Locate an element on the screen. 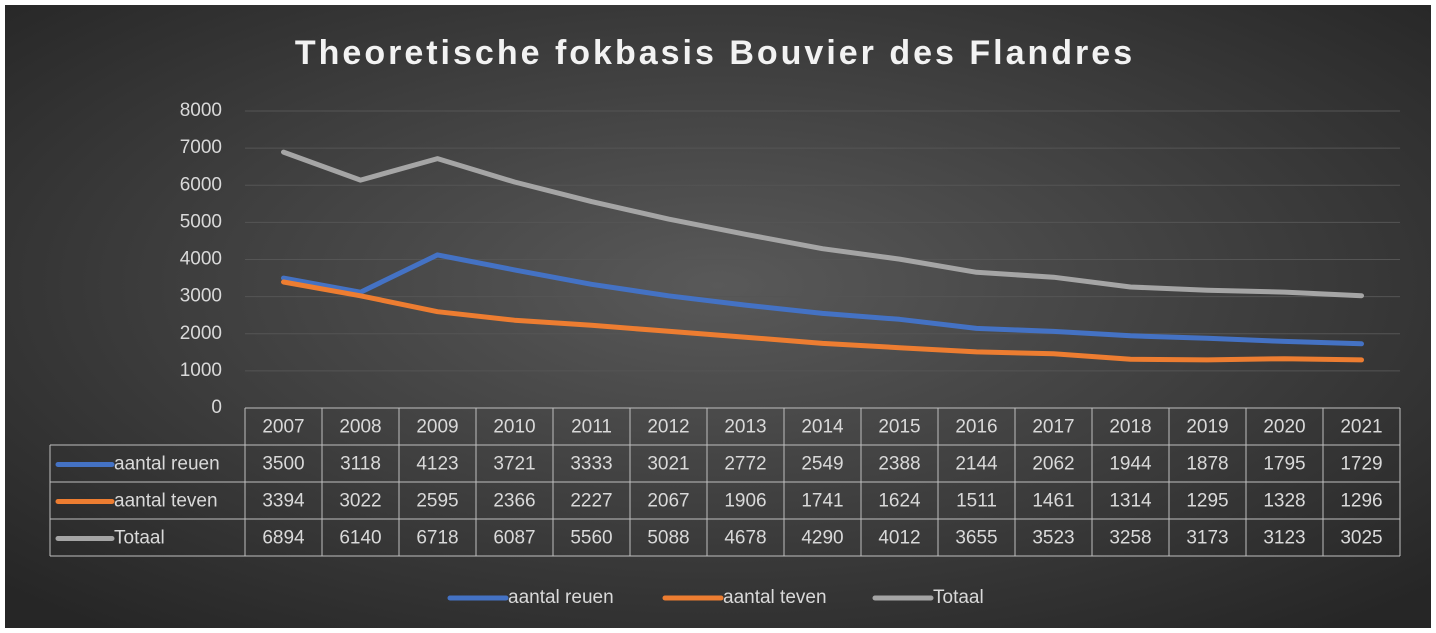 The height and width of the screenshot is (633, 1436). table-cell: 3721 is located at coordinates (514, 464).